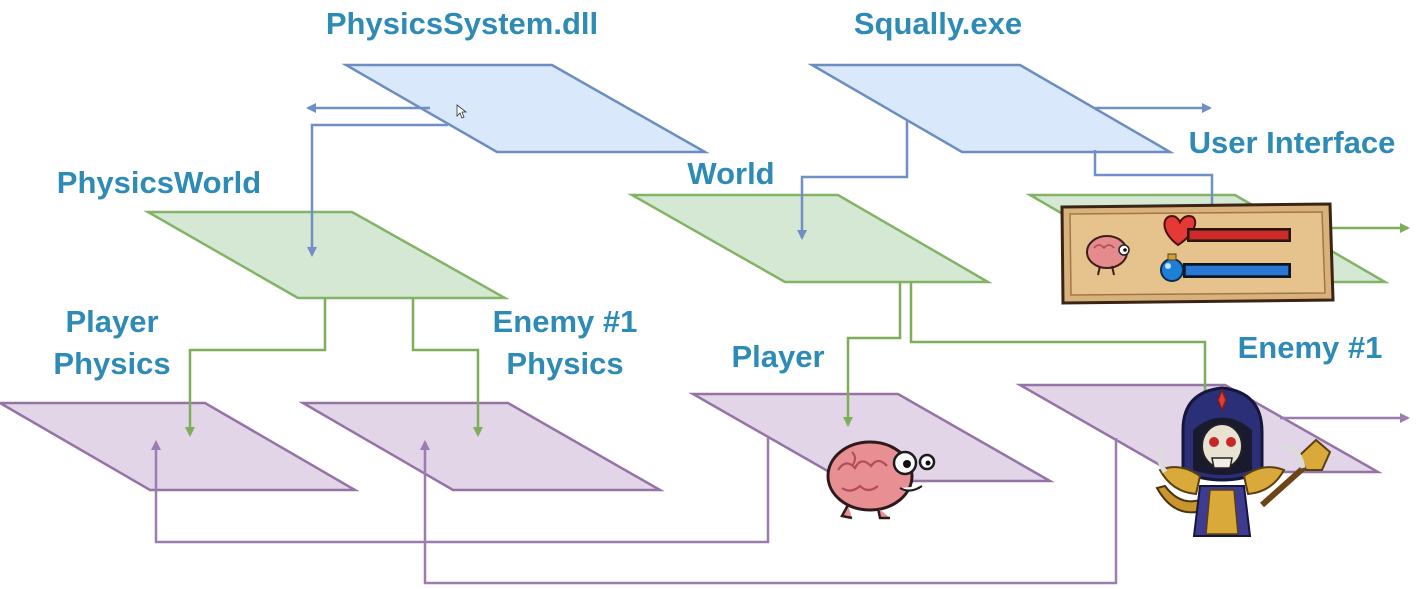  What do you see at coordinates (180, 446) in the screenshot?
I see `player-physics-plane` at bounding box center [180, 446].